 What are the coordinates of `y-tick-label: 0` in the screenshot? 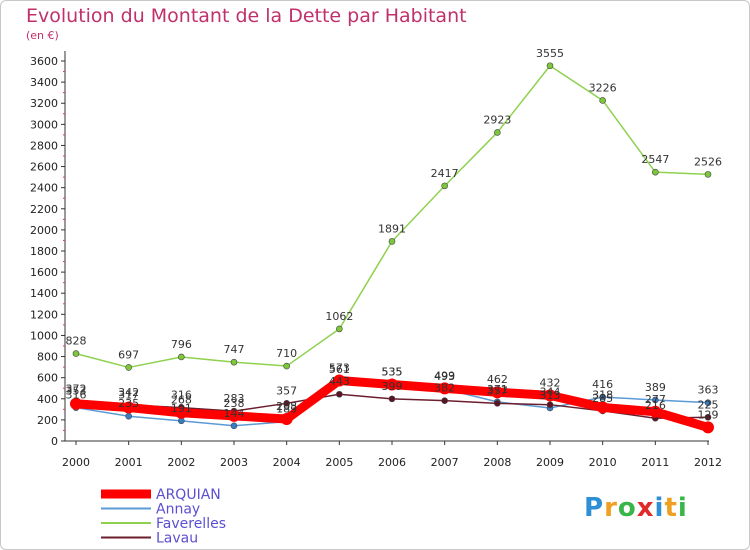 It's located at (54, 441).